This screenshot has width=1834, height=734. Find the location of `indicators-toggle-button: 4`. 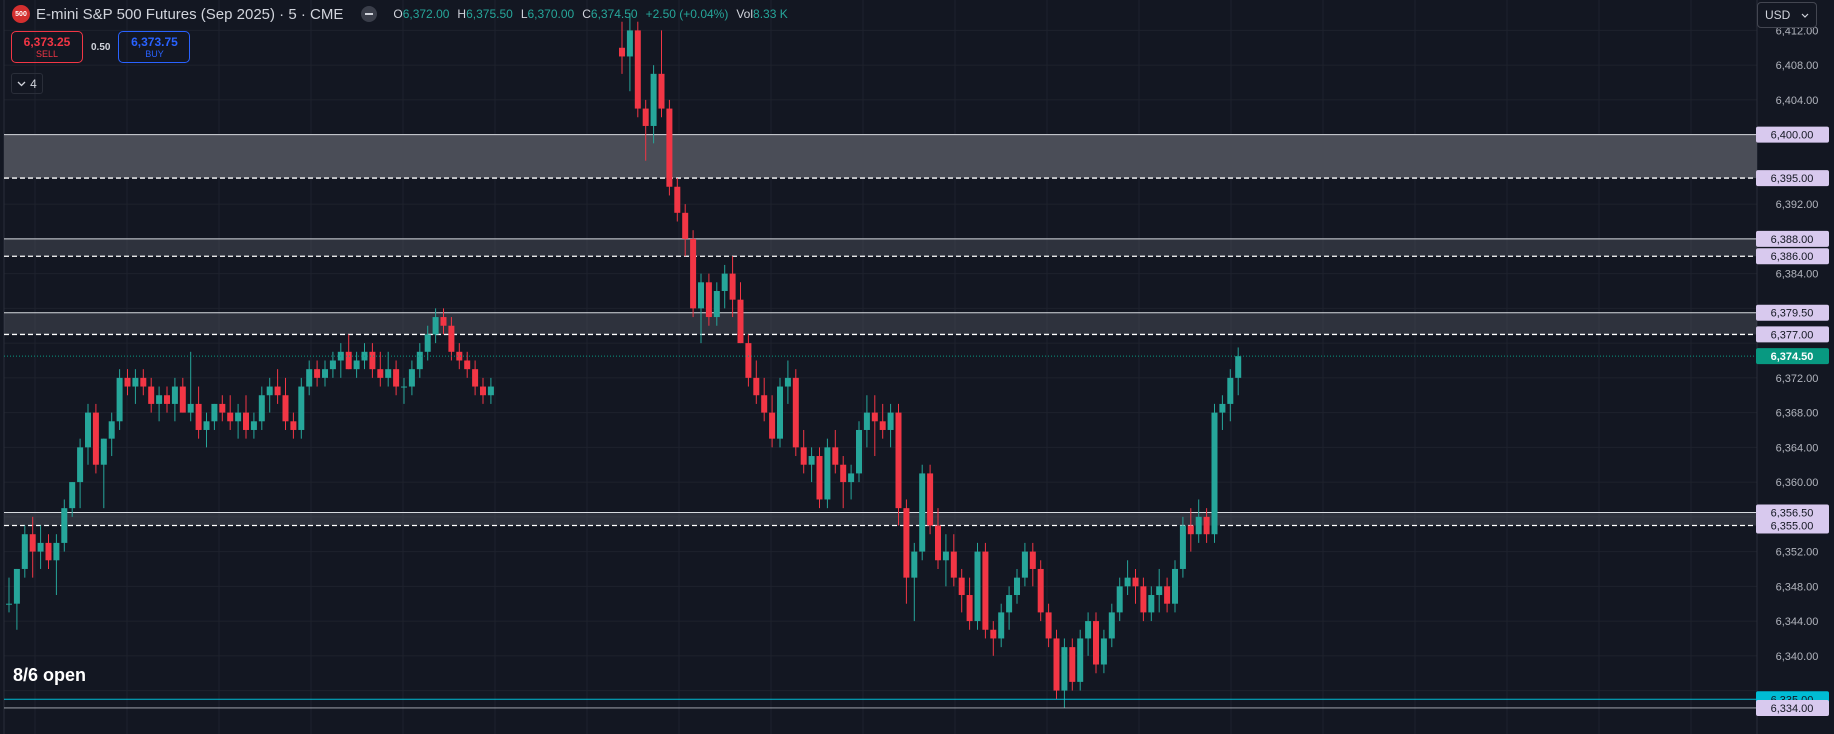

indicators-toggle-button: 4 is located at coordinates (27, 83).